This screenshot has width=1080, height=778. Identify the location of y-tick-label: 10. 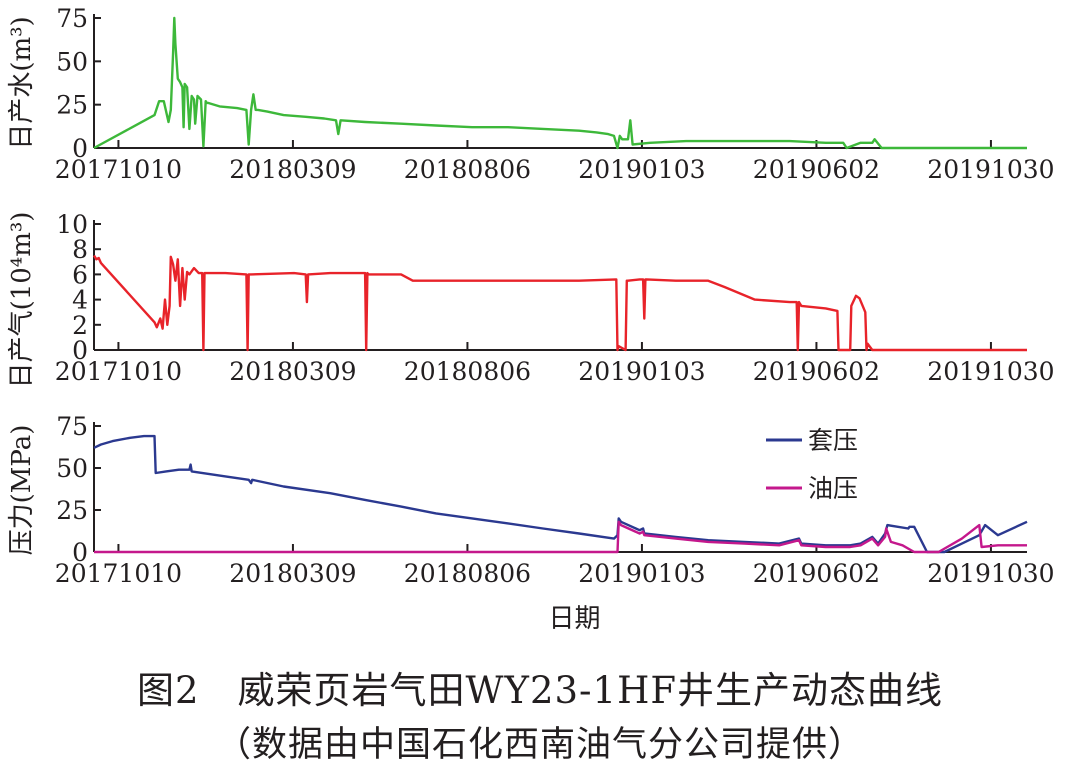
(72, 224).